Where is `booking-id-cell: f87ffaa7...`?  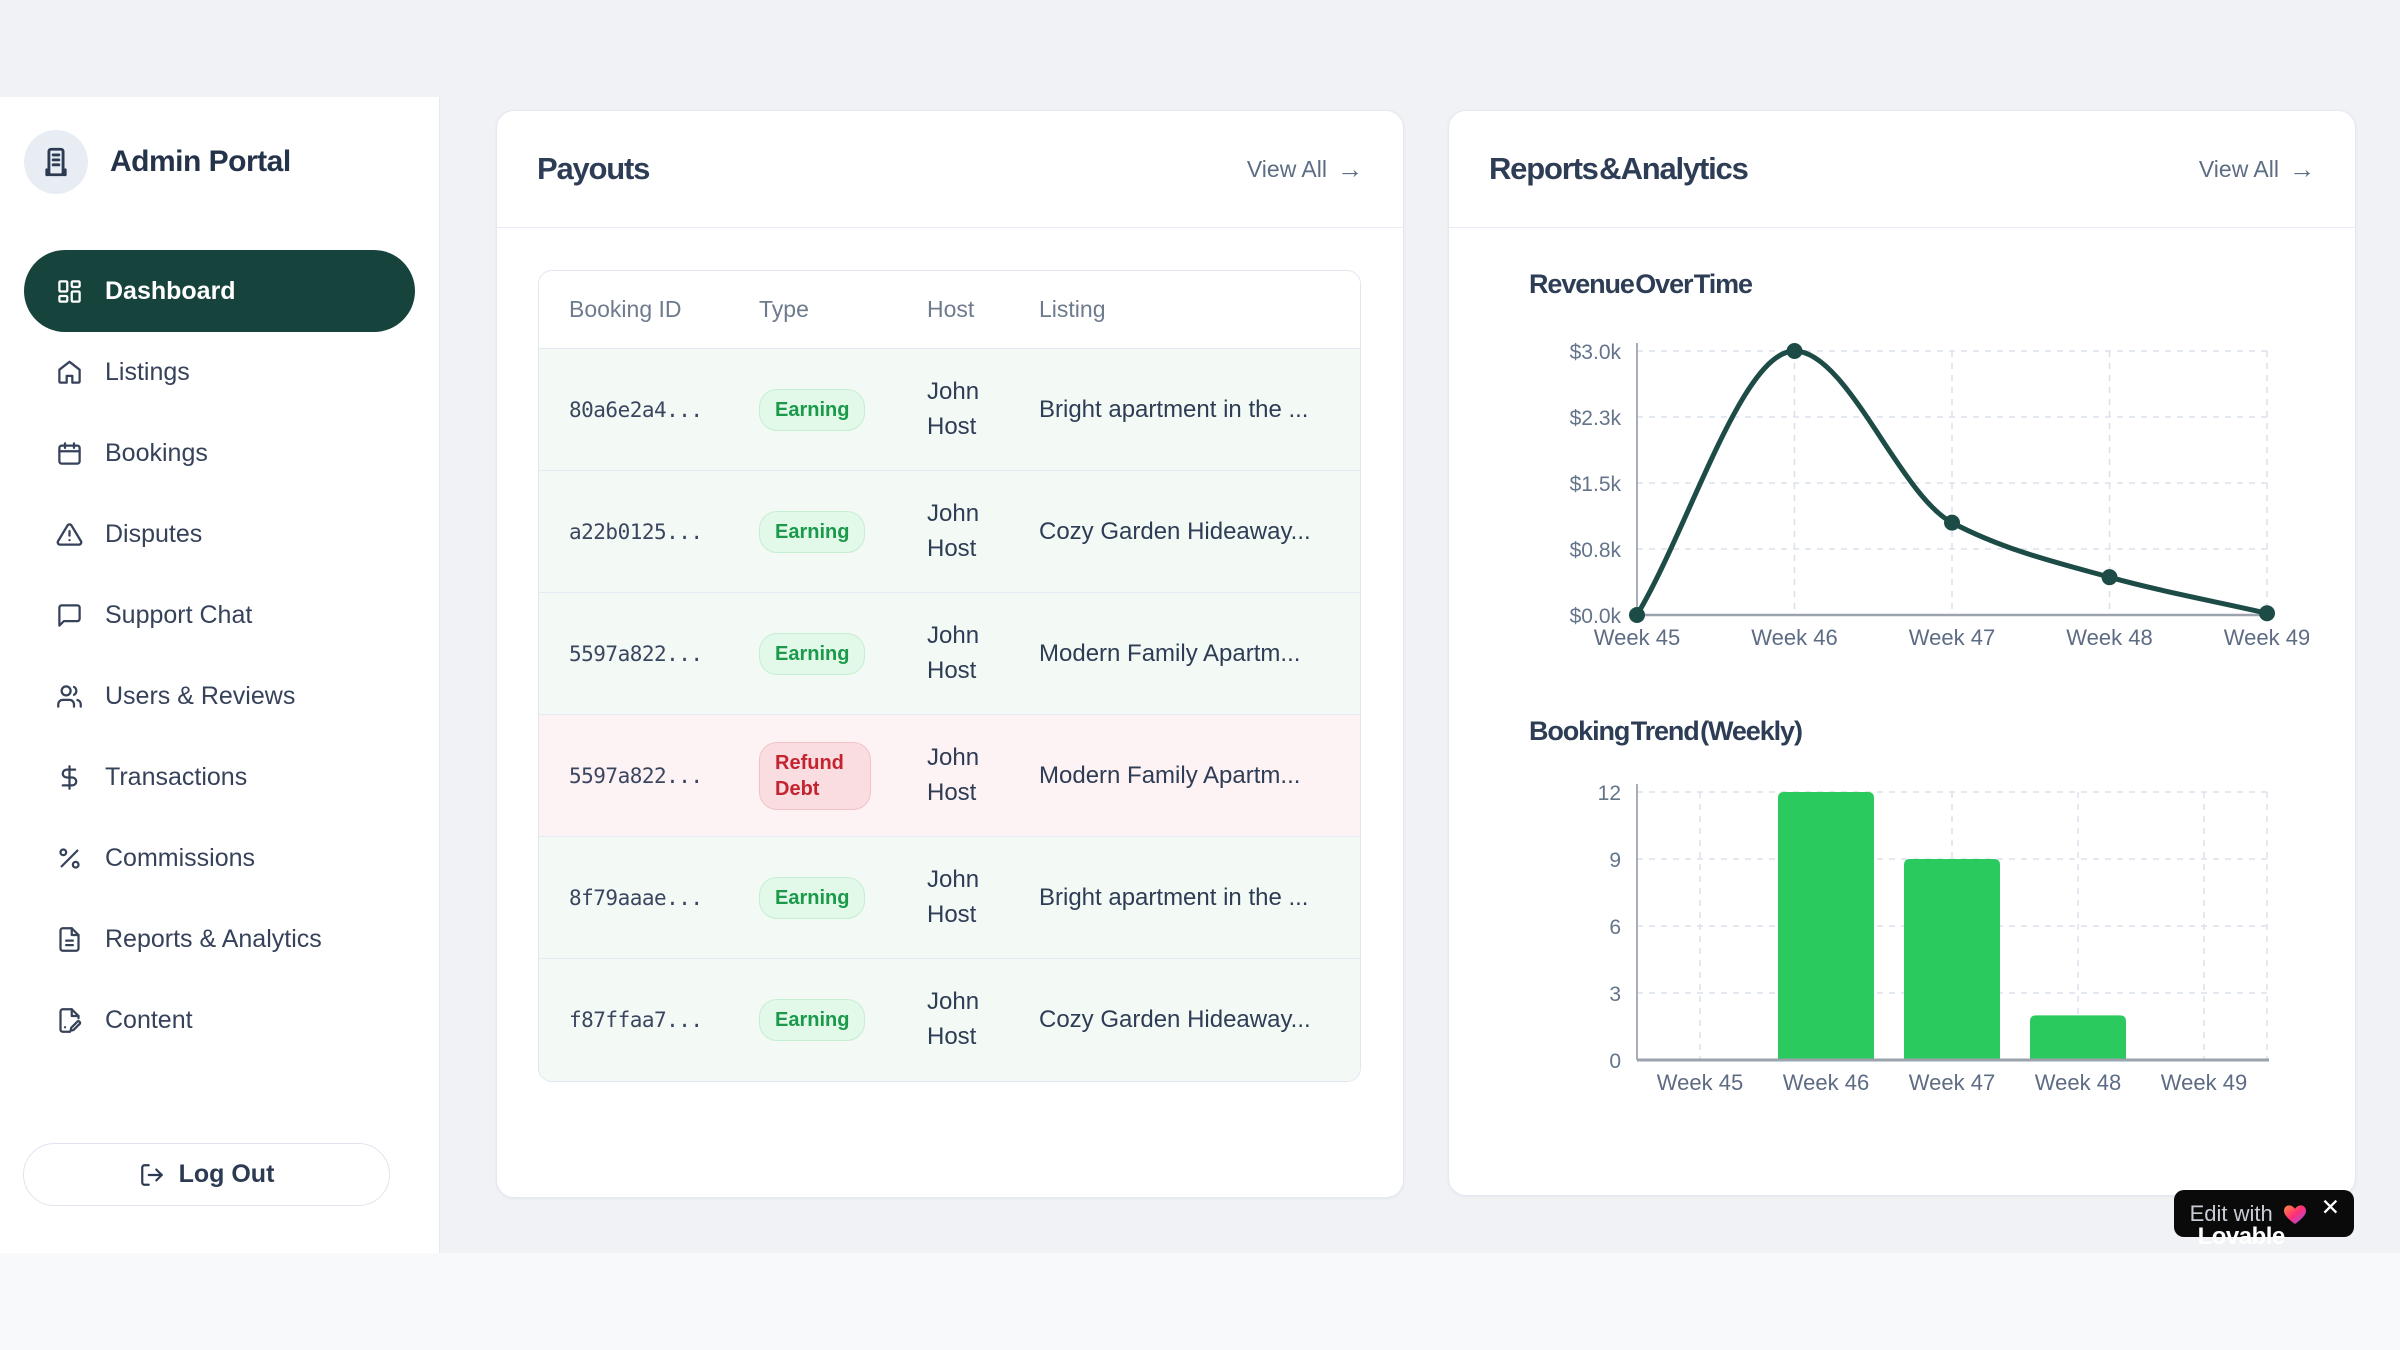 booking-id-cell: f87ffaa7... is located at coordinates (636, 1020).